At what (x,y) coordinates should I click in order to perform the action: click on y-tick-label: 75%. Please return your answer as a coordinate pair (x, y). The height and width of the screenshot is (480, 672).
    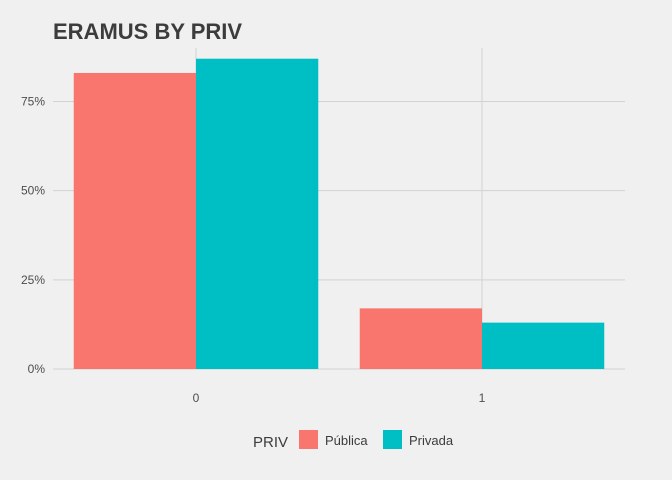
    Looking at the image, I should click on (33, 102).